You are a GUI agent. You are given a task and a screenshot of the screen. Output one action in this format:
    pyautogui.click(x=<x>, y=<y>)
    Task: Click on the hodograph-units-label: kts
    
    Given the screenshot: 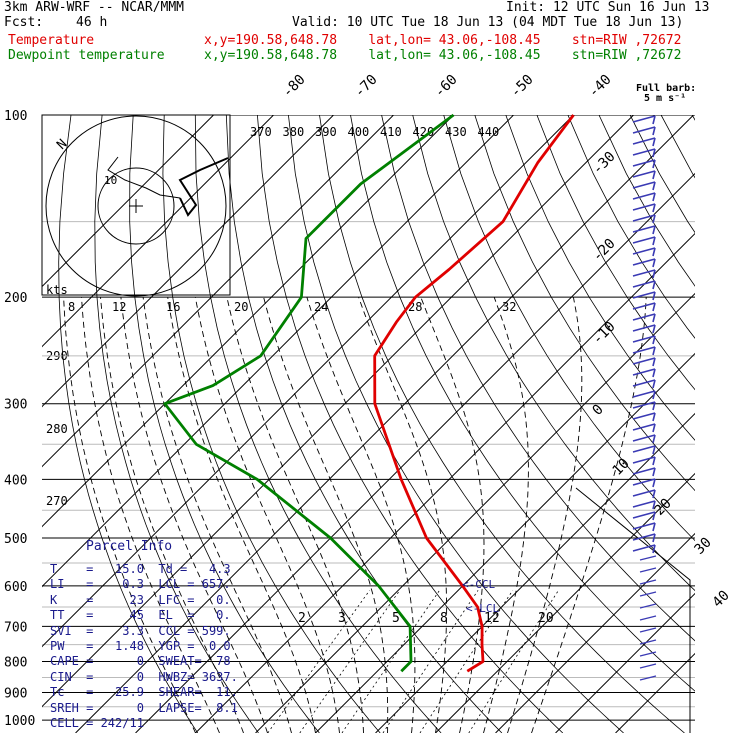 What is the action you would take?
    pyautogui.click(x=57, y=290)
    